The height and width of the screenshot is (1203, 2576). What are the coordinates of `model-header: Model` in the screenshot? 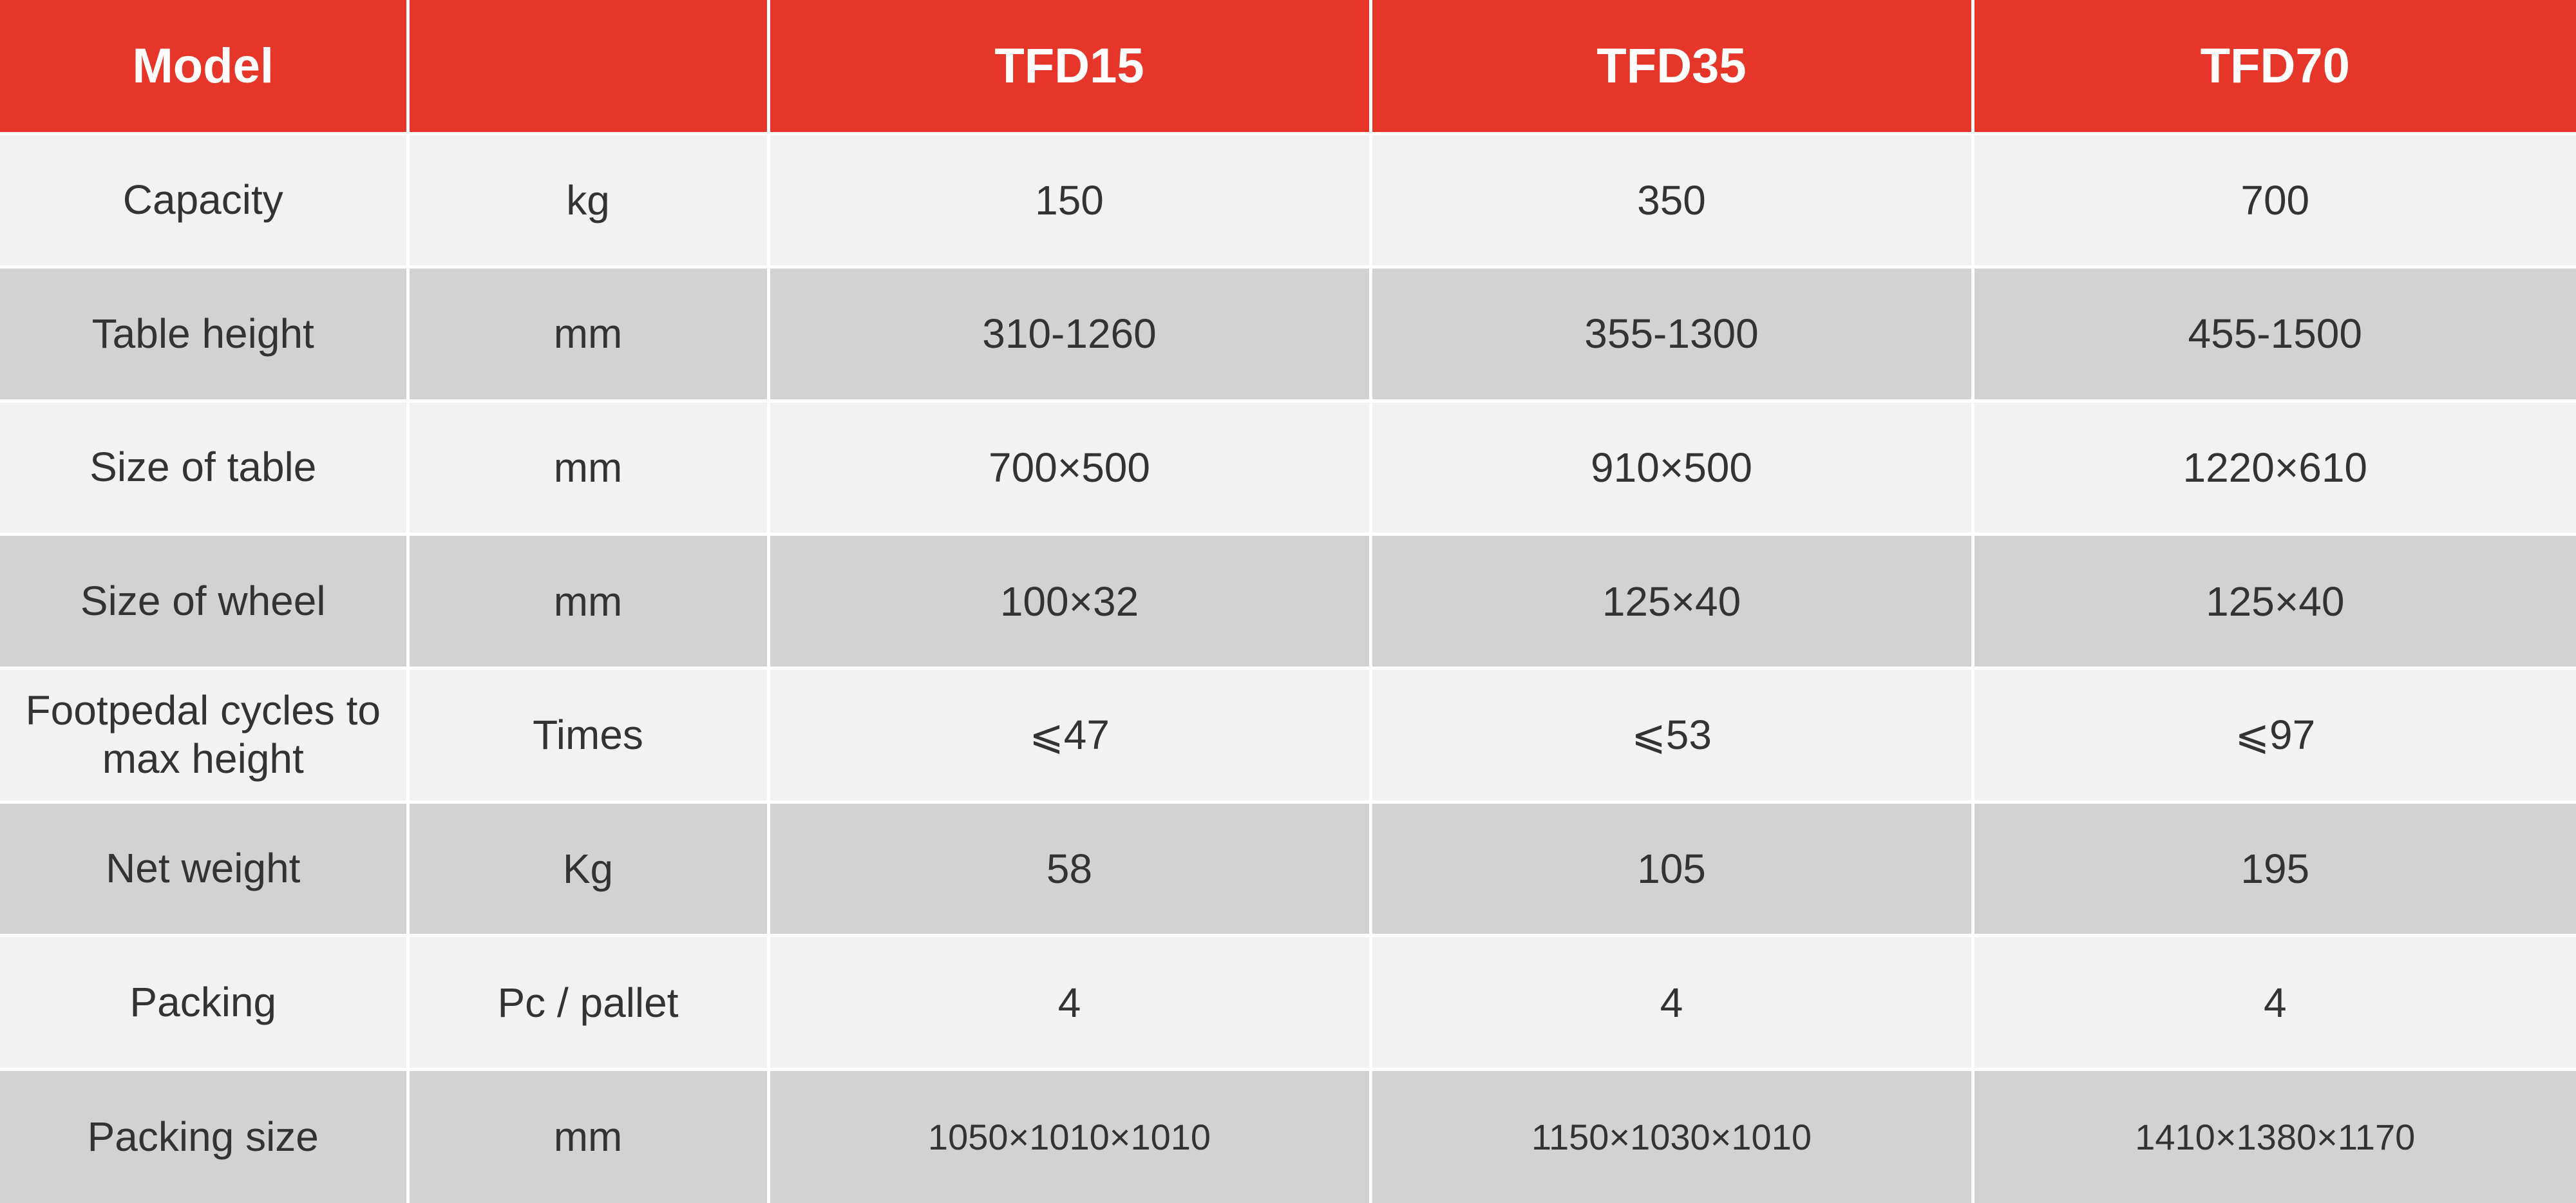 It's located at (205, 67).